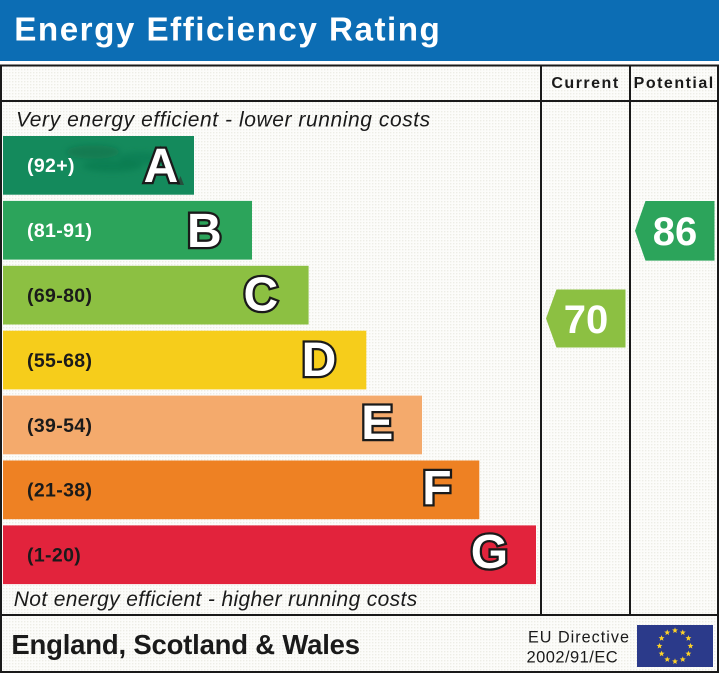 The height and width of the screenshot is (675, 719). I want to click on svg-text: E, so click(377, 423).